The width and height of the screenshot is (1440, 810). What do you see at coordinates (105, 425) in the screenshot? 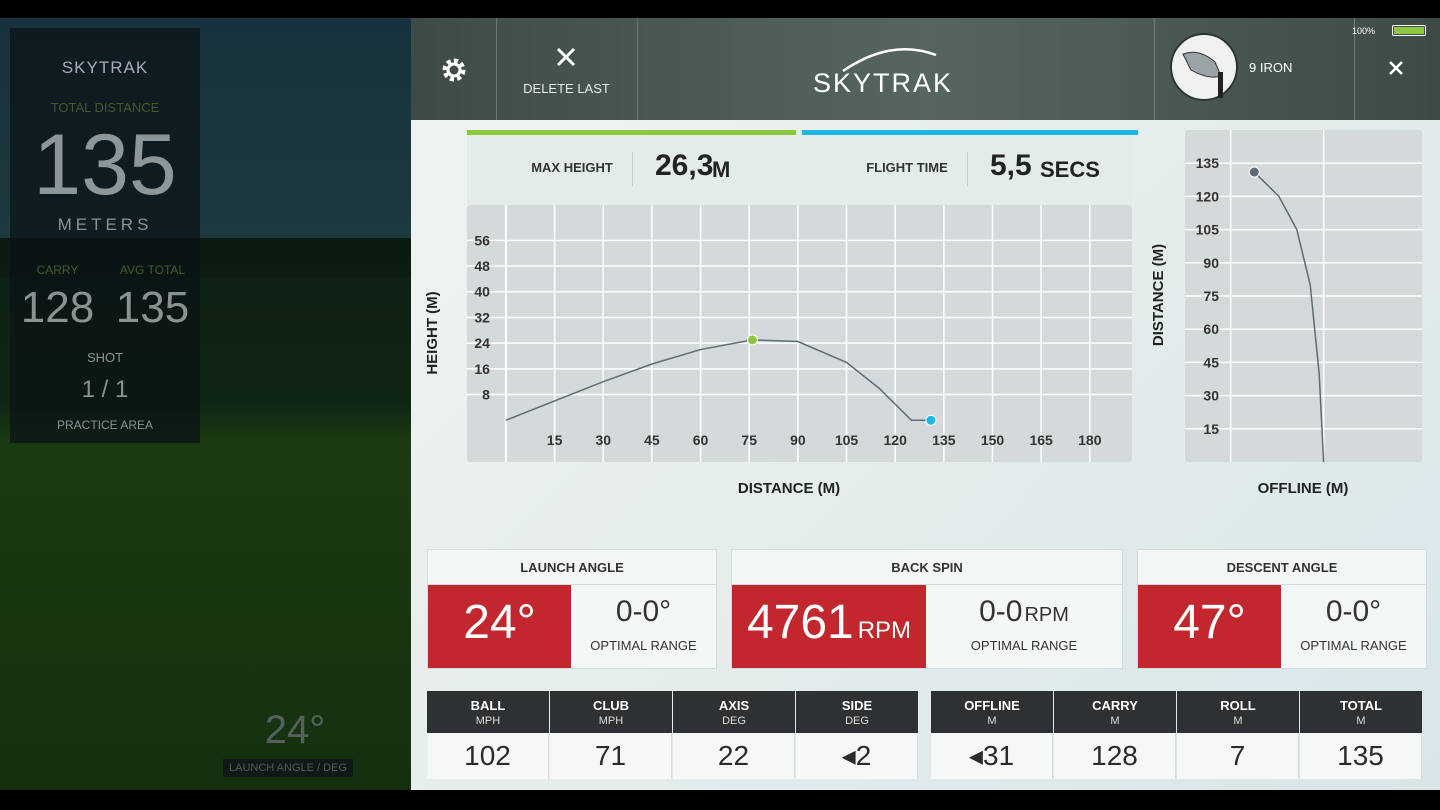
I see `practice-area: PRACTICE AREA` at bounding box center [105, 425].